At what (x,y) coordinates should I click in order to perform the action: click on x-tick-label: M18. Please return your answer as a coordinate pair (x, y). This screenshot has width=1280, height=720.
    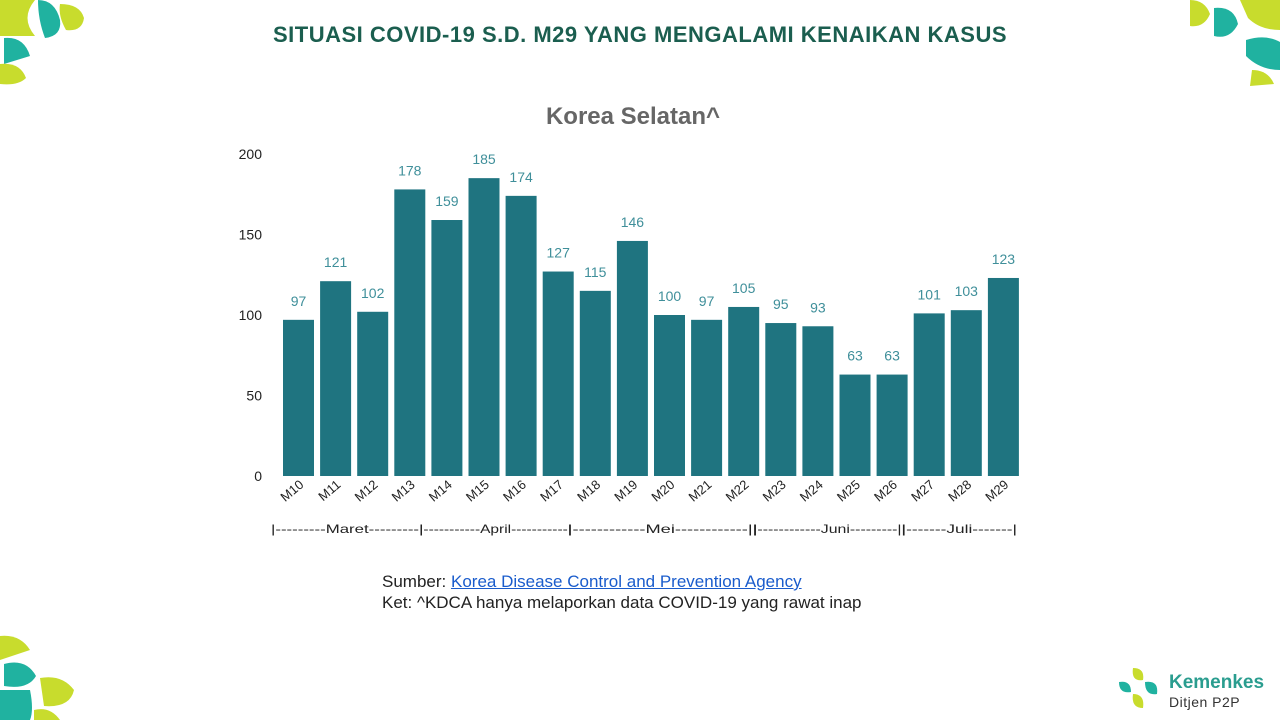
    Looking at the image, I should click on (588, 491).